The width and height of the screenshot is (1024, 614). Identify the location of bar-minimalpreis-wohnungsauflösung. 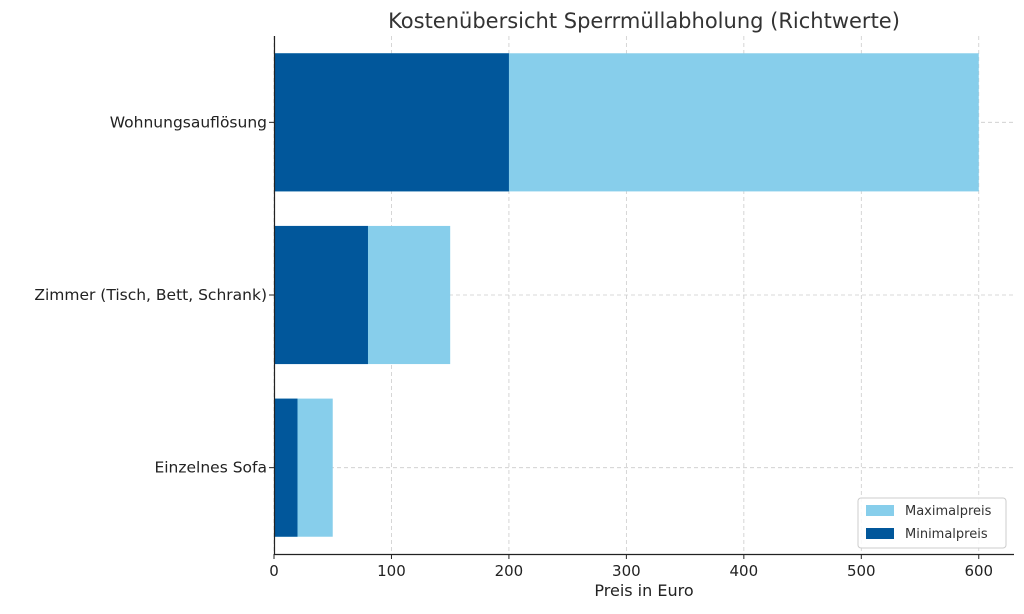
(391, 122).